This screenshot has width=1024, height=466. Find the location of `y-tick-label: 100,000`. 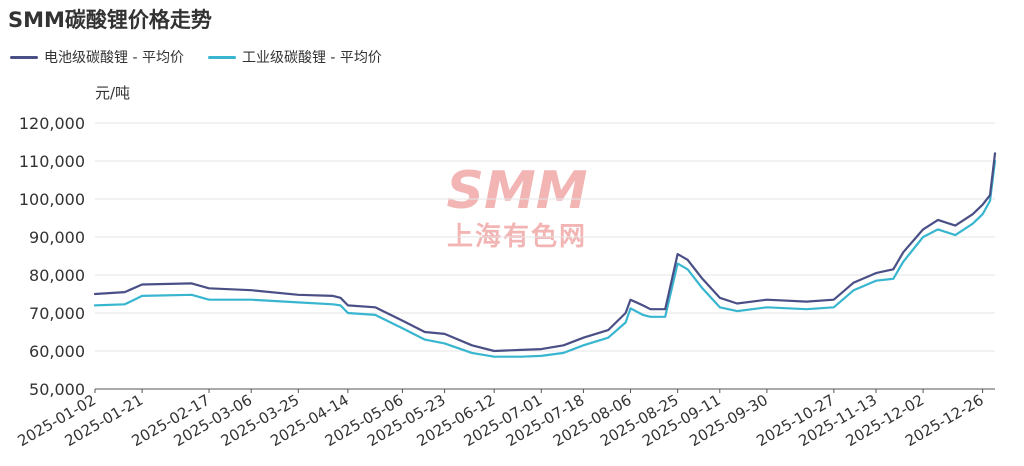

y-tick-label: 100,000 is located at coordinates (52, 199).